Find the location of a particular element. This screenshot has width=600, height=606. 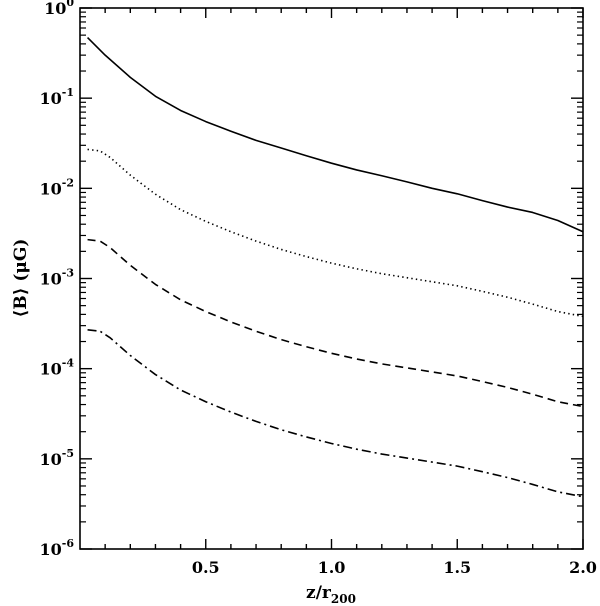

y-axis-label: ⟨B⟩ (μG) is located at coordinates (21, 278).